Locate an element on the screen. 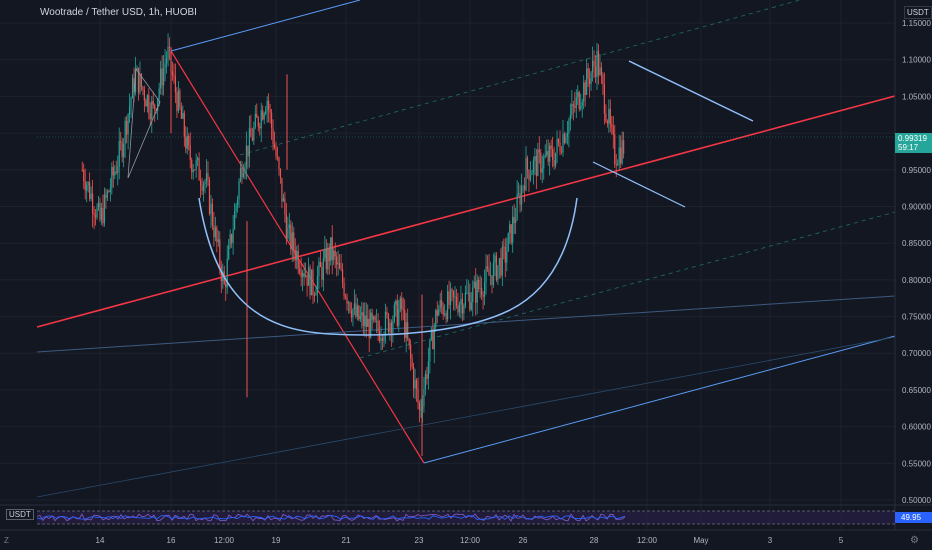  currency-label: USDT is located at coordinates (918, 12).